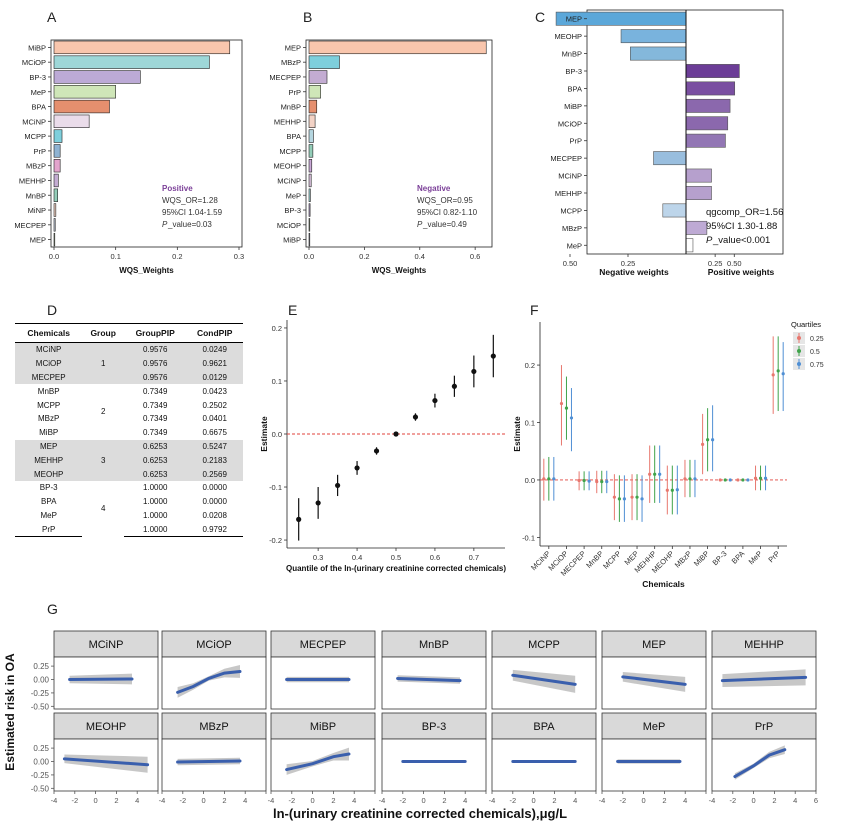 Image resolution: width=847 pixels, height=826 pixels. I want to click on a-label-bp-3: BP-3, so click(37, 77).